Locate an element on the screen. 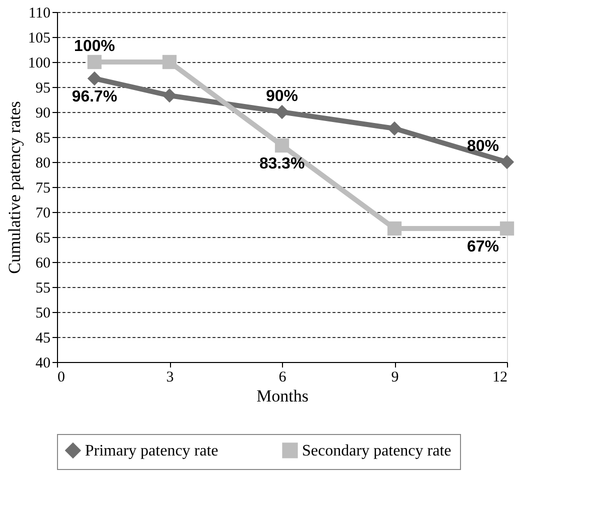 The height and width of the screenshot is (530, 610). y-tick-label: 75 is located at coordinates (43, 188).